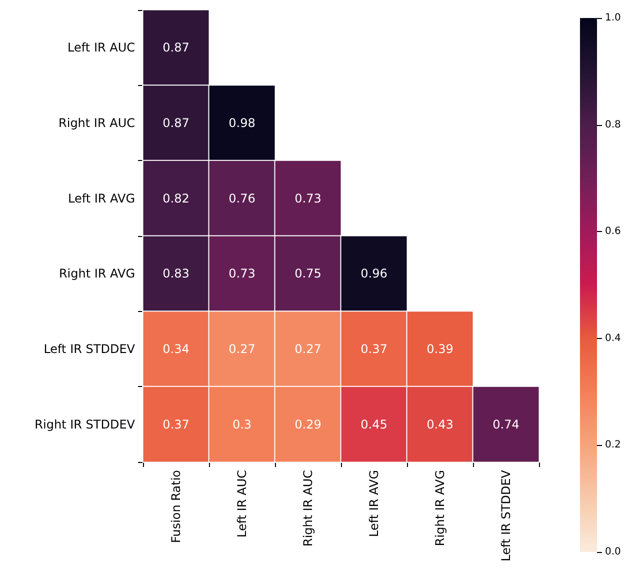 The width and height of the screenshot is (629, 569). I want to click on data-label: 0.96, so click(374, 273).